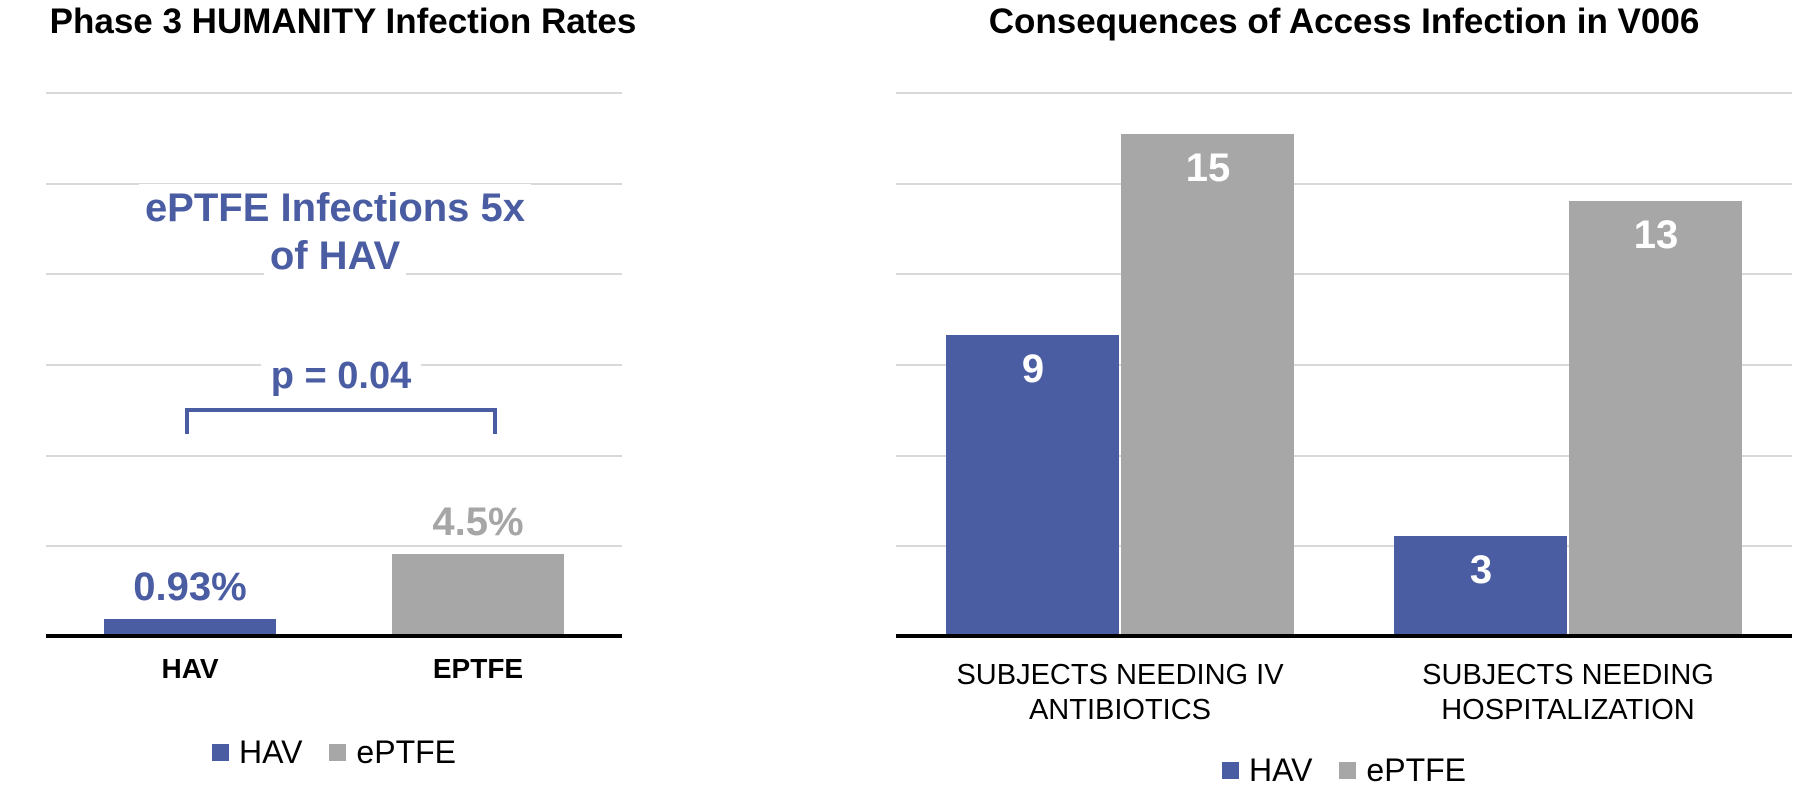  I want to click on left-chart-bar-hav, so click(190, 627).